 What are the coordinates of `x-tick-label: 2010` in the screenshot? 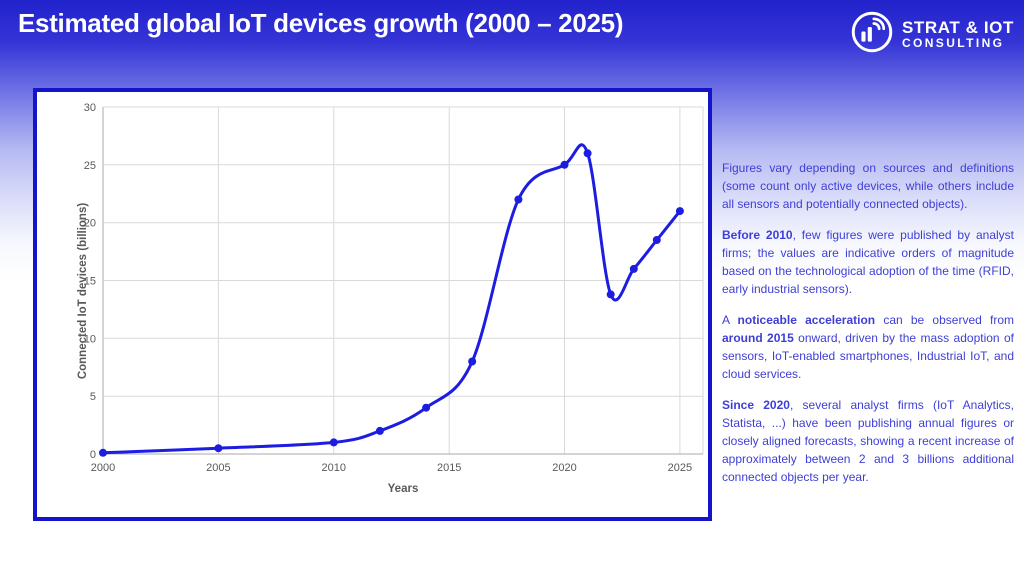 It's located at (334, 468).